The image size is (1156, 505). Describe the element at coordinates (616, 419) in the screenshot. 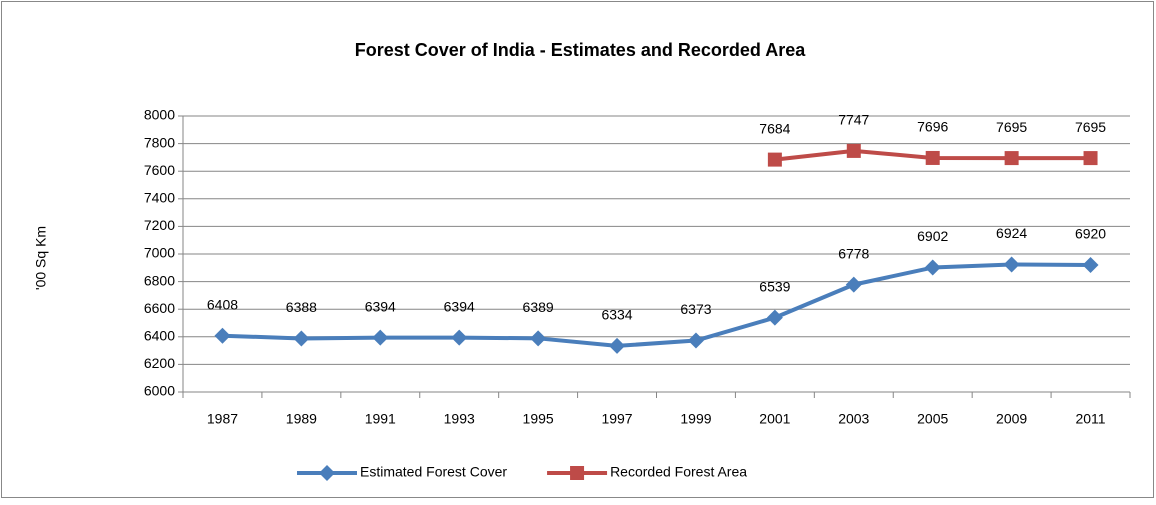

I see `x-tick-label: 1997` at that location.